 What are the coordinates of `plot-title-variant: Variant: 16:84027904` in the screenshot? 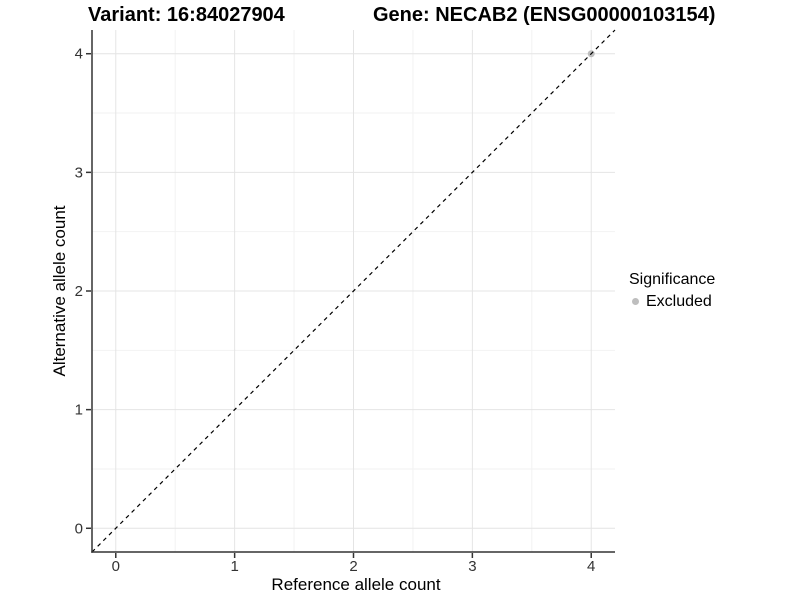 It's located at (186, 15).